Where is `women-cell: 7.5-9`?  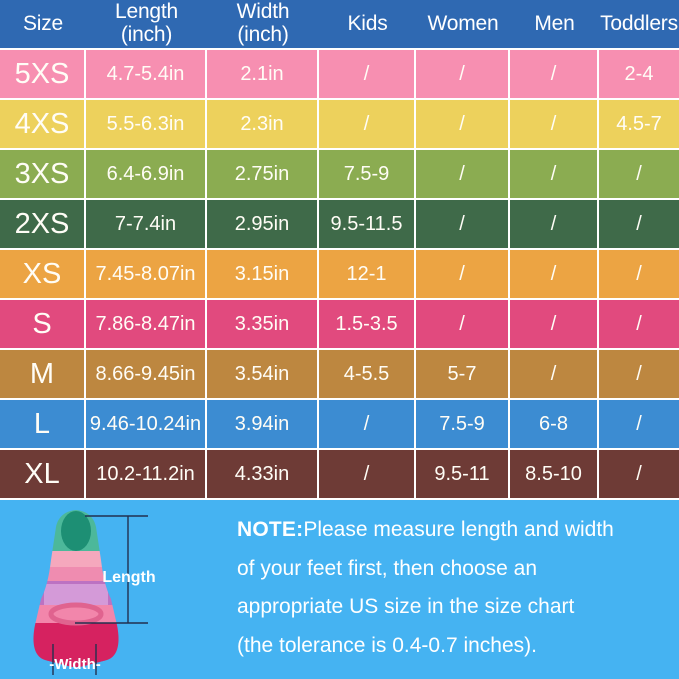 women-cell: 7.5-9 is located at coordinates (462, 424).